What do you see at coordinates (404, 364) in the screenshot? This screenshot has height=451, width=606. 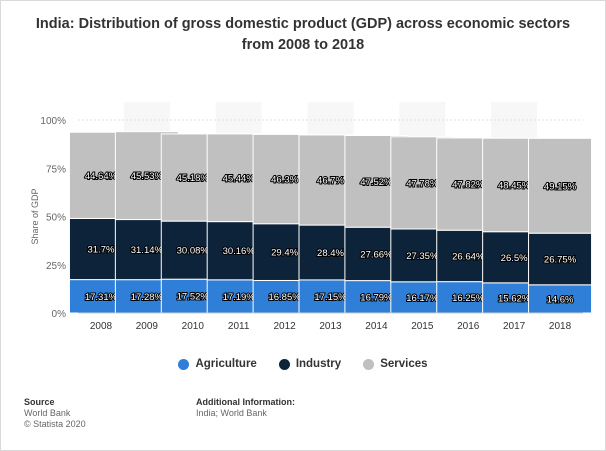 I see `legend-label-services: Services` at bounding box center [404, 364].